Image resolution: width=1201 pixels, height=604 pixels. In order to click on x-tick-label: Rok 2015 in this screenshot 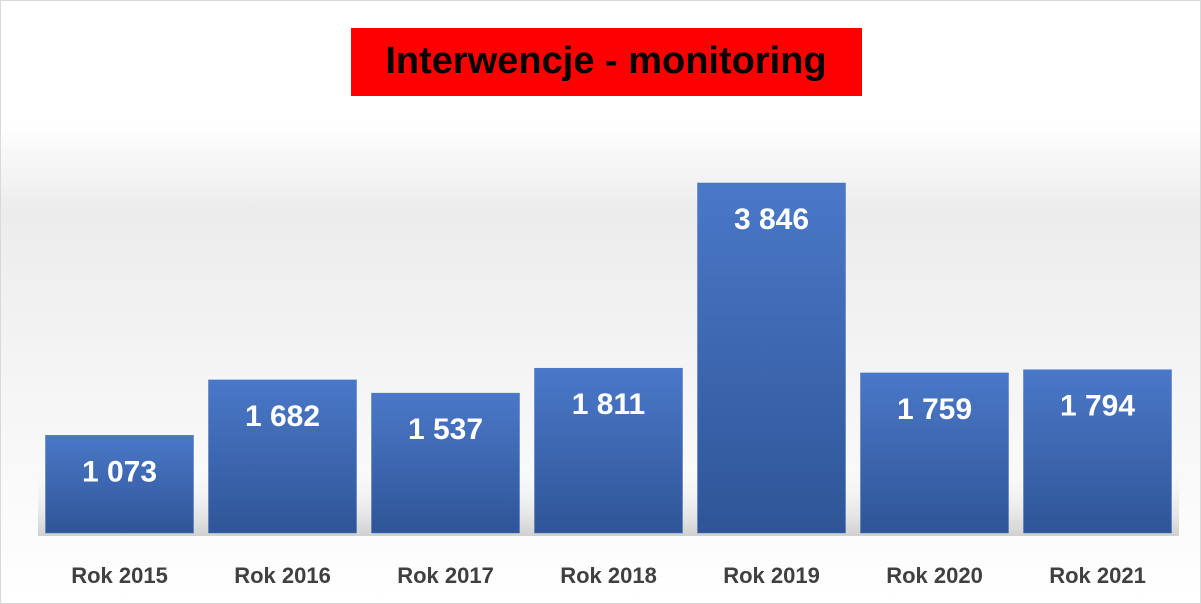, I will do `click(119, 575)`.